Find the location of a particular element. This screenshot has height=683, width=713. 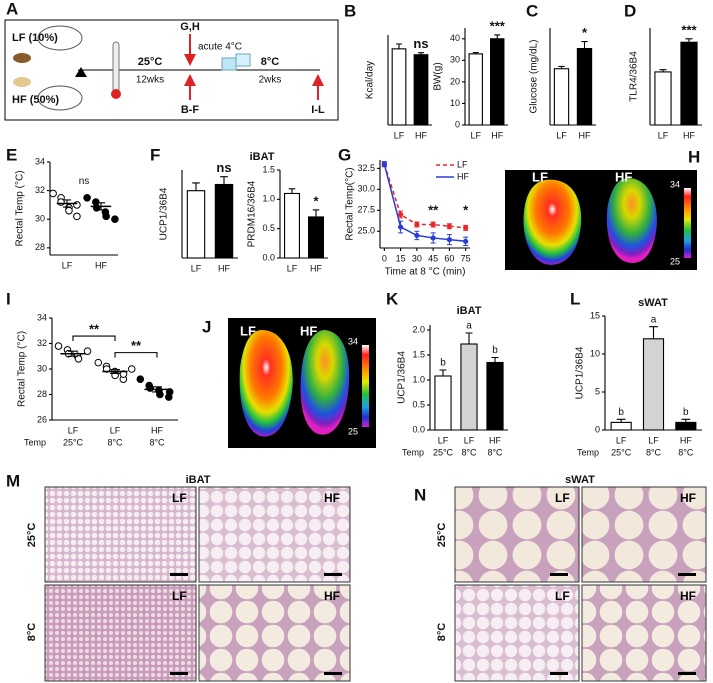

significance: *** is located at coordinates (689, 29).